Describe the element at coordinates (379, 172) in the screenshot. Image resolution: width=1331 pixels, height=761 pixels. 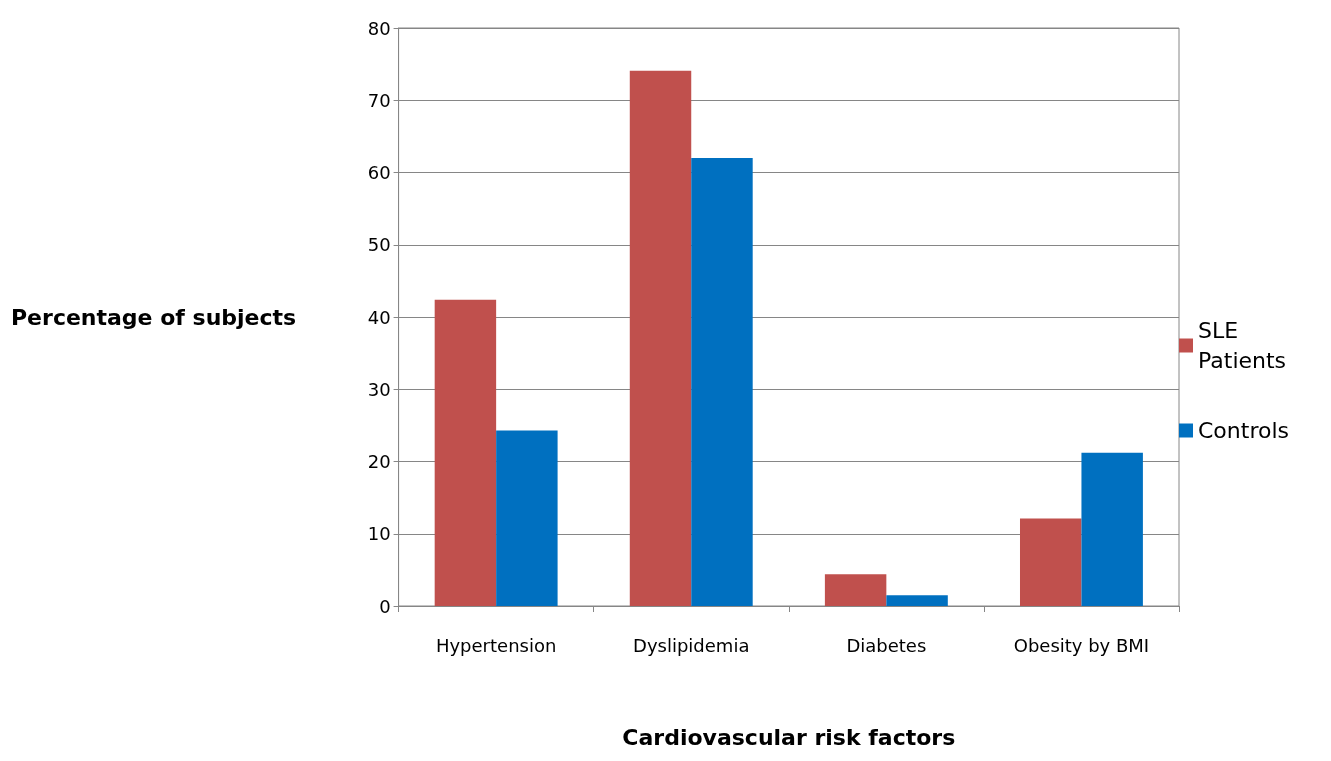
I see `y-tick-label: 60` at that location.